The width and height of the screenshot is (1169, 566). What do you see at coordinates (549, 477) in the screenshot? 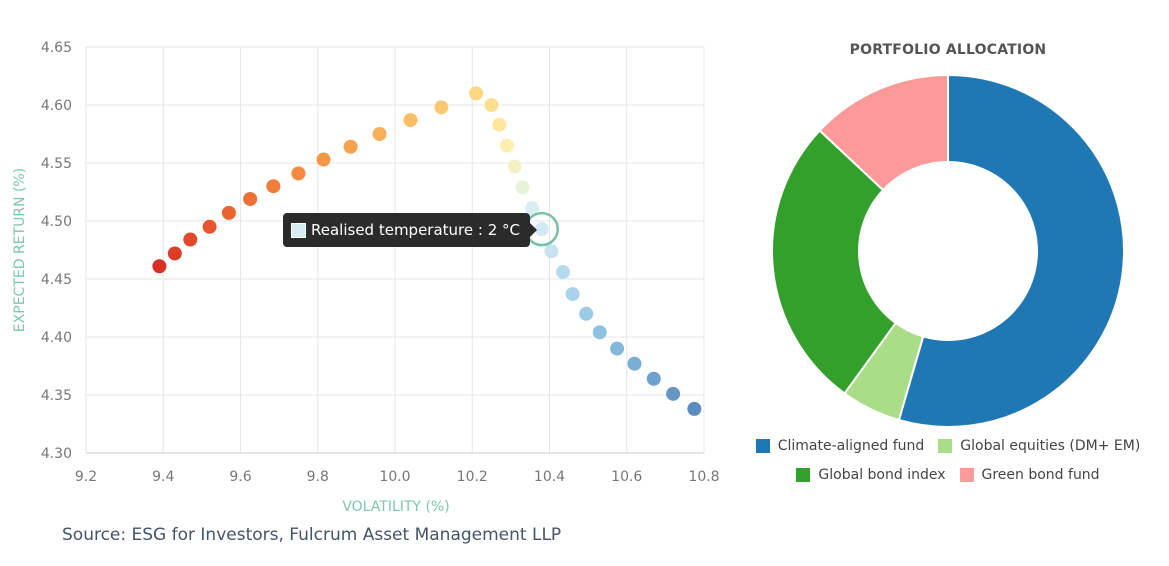
I see `x-tick-label: 10.4` at bounding box center [549, 477].